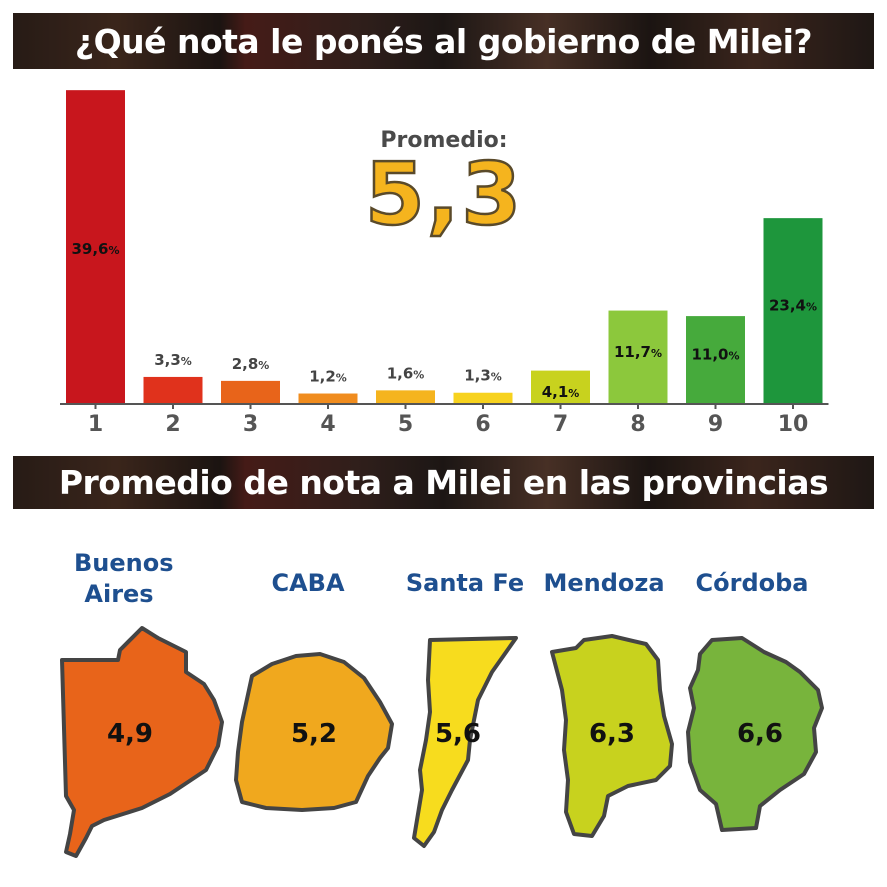 Image resolution: width=887 pixels, height=887 pixels. What do you see at coordinates (637, 424) in the screenshot?
I see `x-tick-label: 8` at bounding box center [637, 424].